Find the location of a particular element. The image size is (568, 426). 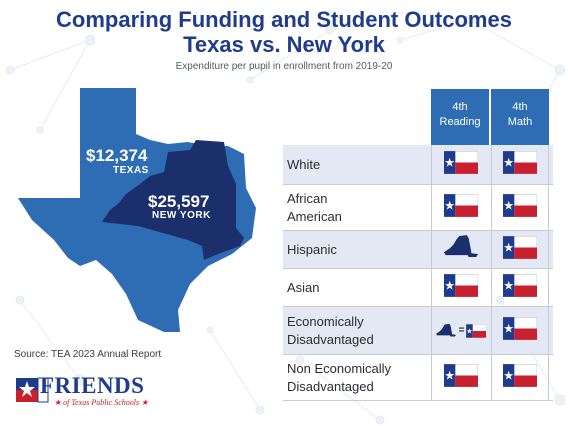

row-label: African American is located at coordinates (314, 207).